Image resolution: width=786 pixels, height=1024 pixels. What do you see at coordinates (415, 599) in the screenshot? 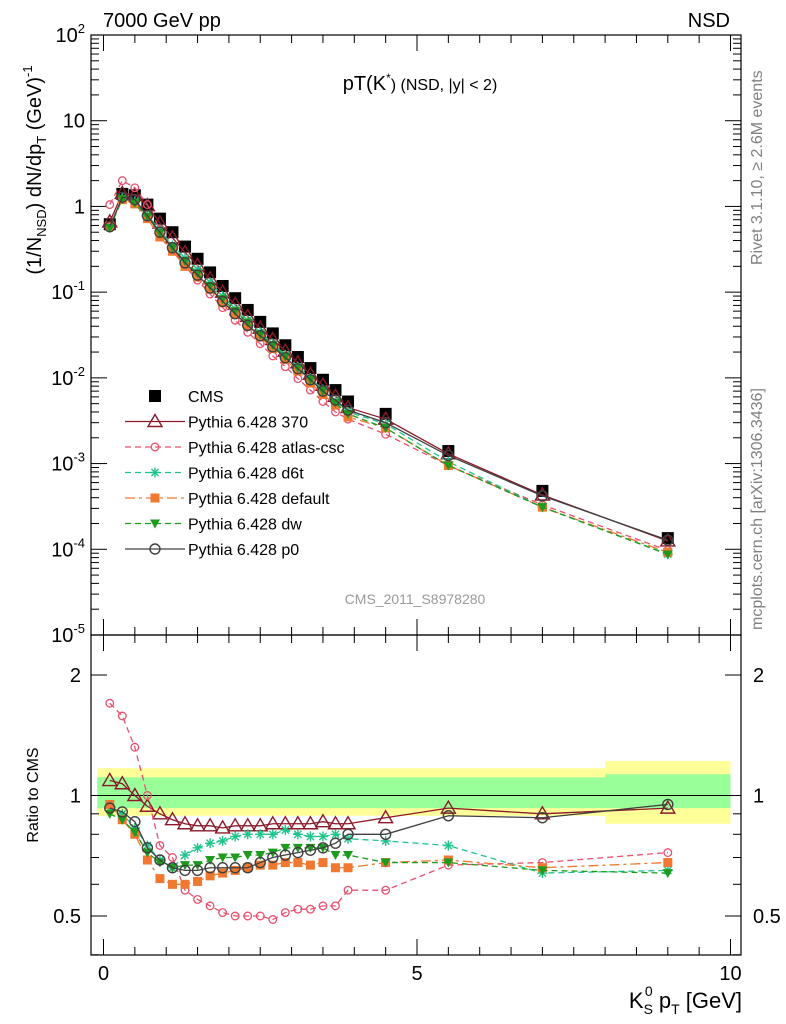
I see `analysis-id: CMS_2011_S8978280` at bounding box center [415, 599].